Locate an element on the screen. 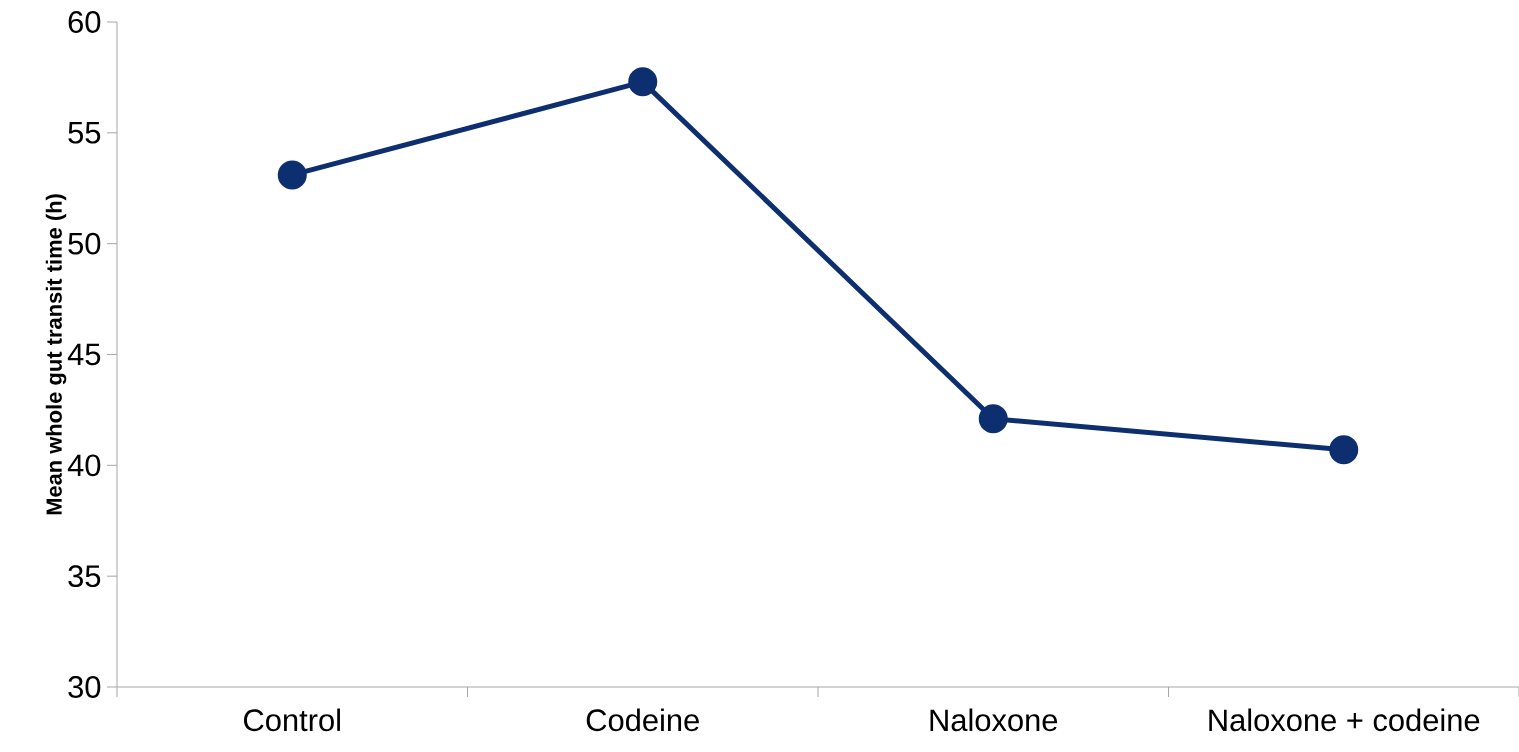 This screenshot has width=1519, height=752. x-tick-label: Control is located at coordinates (292, 720).